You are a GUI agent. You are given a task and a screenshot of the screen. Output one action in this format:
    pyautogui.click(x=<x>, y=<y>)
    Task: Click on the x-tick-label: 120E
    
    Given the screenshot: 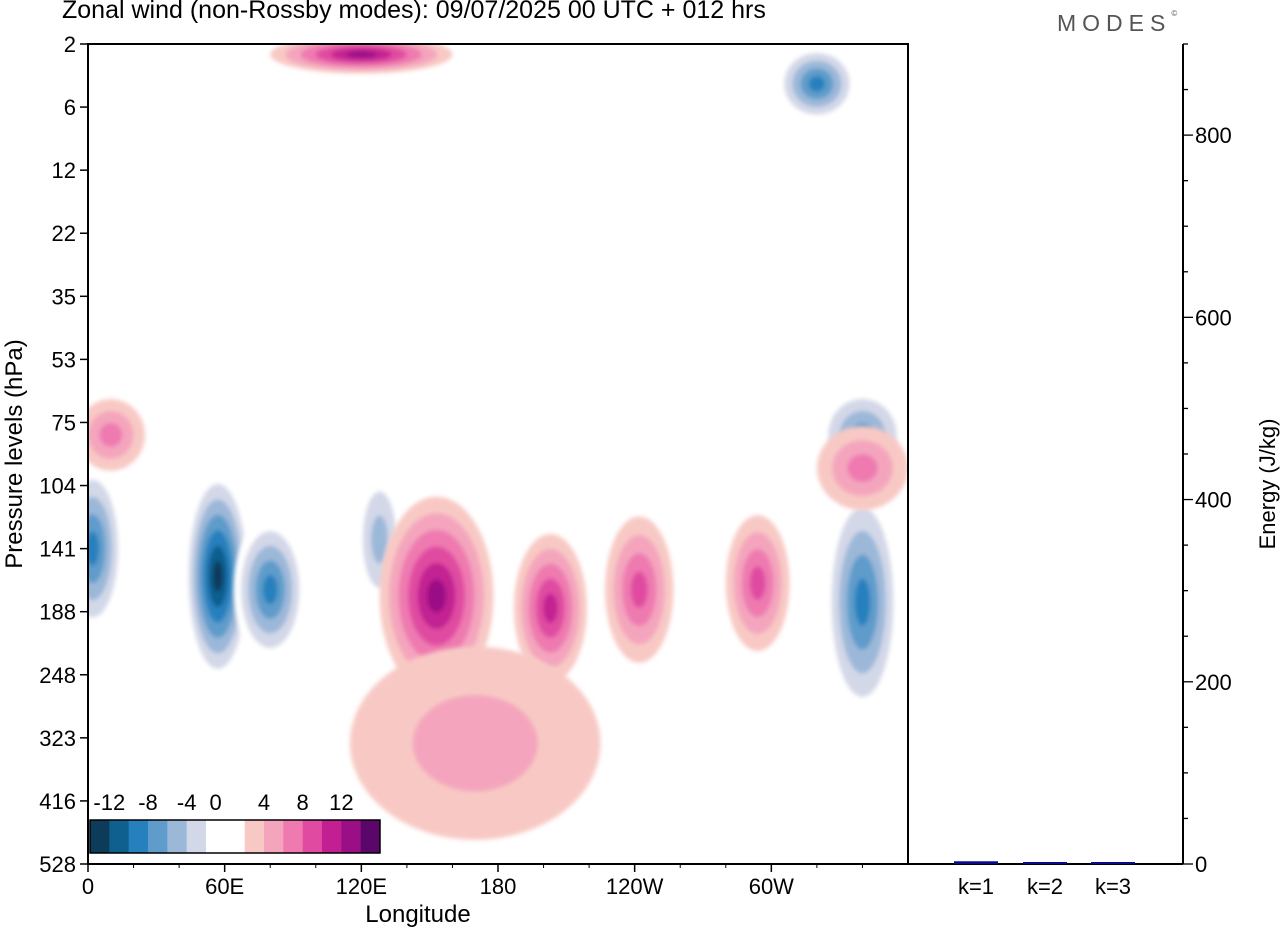 What is the action you would take?
    pyautogui.click(x=361, y=886)
    